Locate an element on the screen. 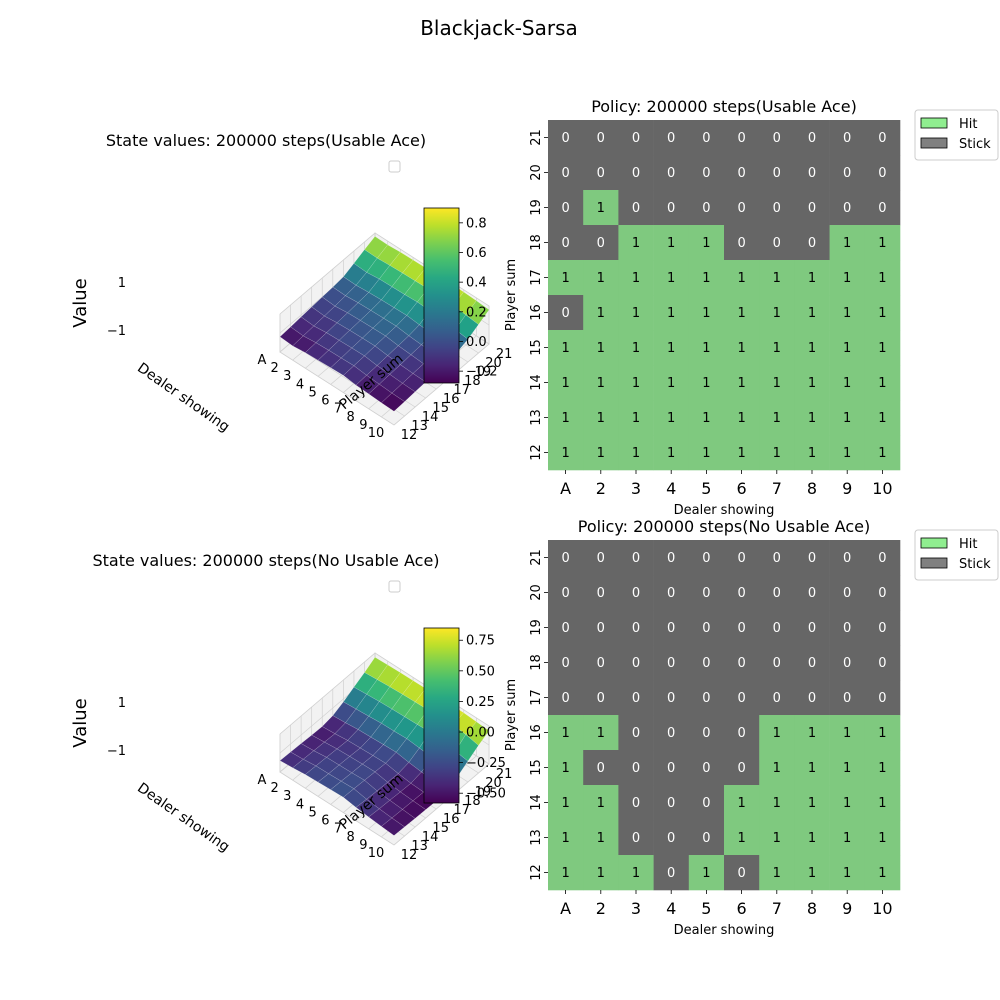 The image size is (1000, 1000). player-tick-label: 15 is located at coordinates (536, 347).